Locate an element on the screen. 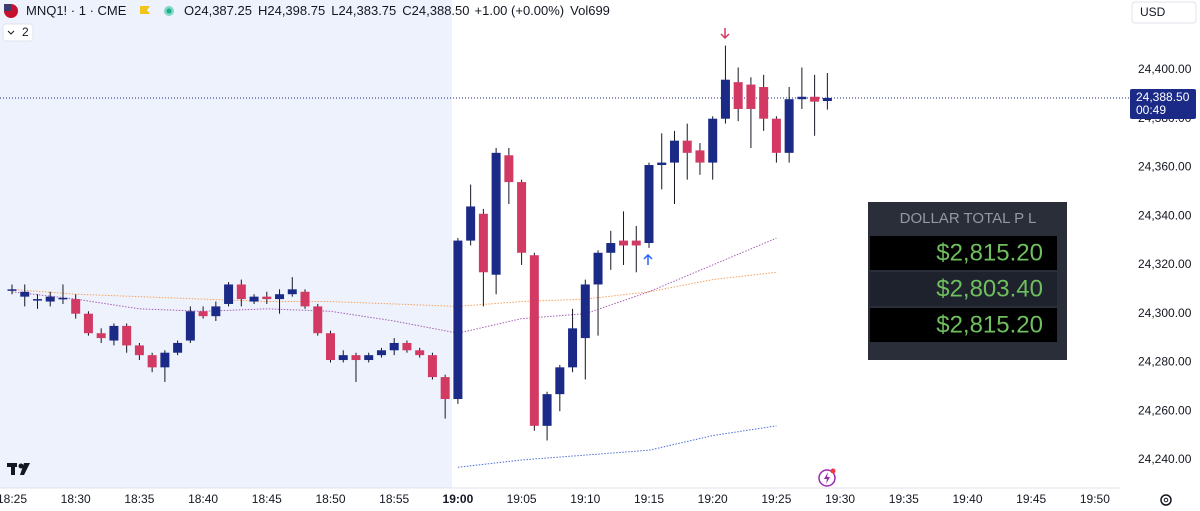 The width and height of the screenshot is (1200, 511). x-tick-label: 19:45 is located at coordinates (1031, 499).